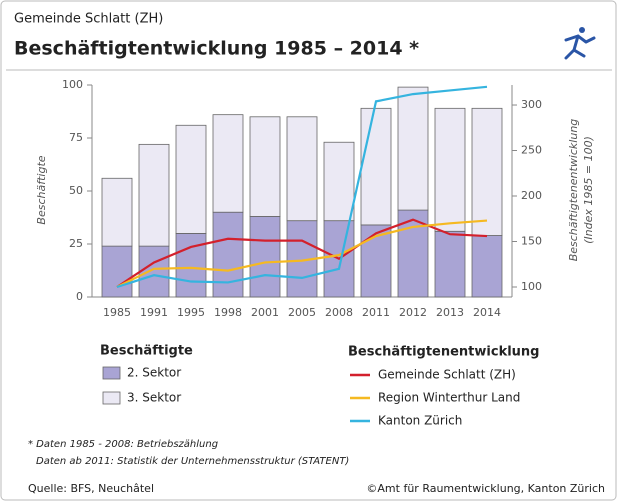 This screenshot has height=502, width=618. What do you see at coordinates (265, 312) in the screenshot?
I see `x-tick-label: 2001` at bounding box center [265, 312].